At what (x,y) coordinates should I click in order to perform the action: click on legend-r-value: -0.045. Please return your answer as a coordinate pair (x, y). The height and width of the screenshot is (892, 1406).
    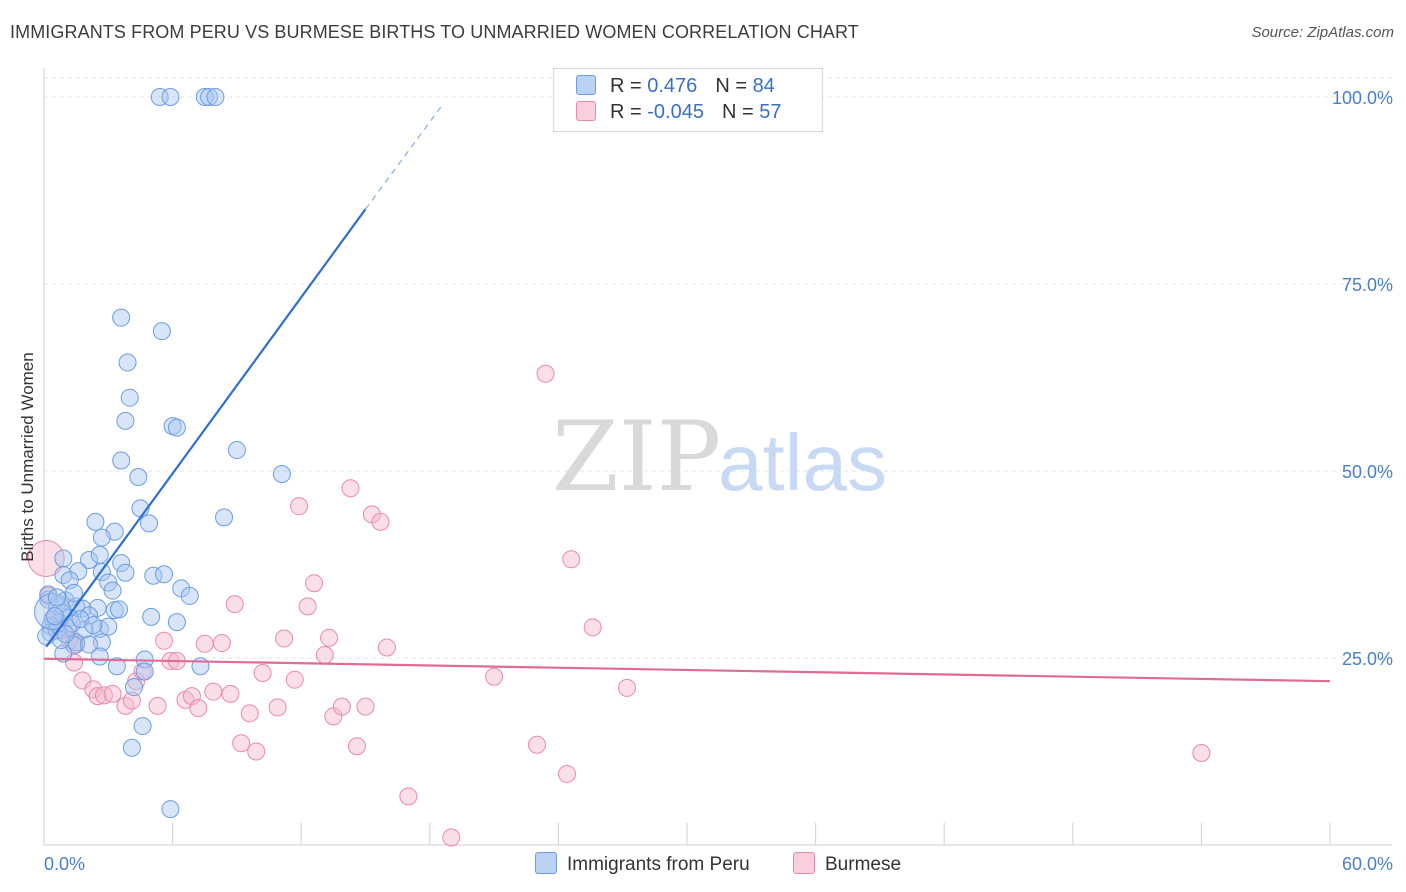
    Looking at the image, I should click on (675, 112).